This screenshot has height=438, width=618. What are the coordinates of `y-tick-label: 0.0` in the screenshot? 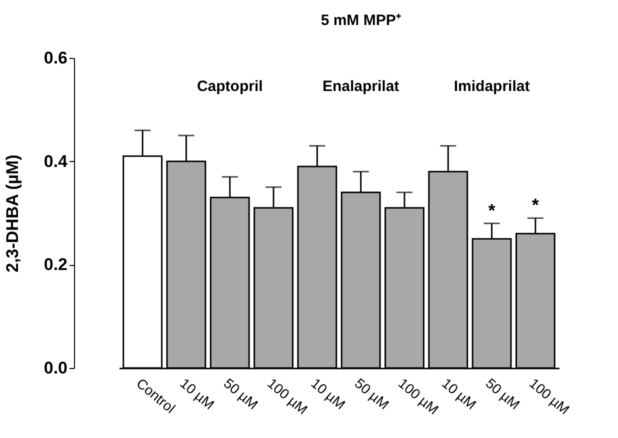 It's located at (56, 368).